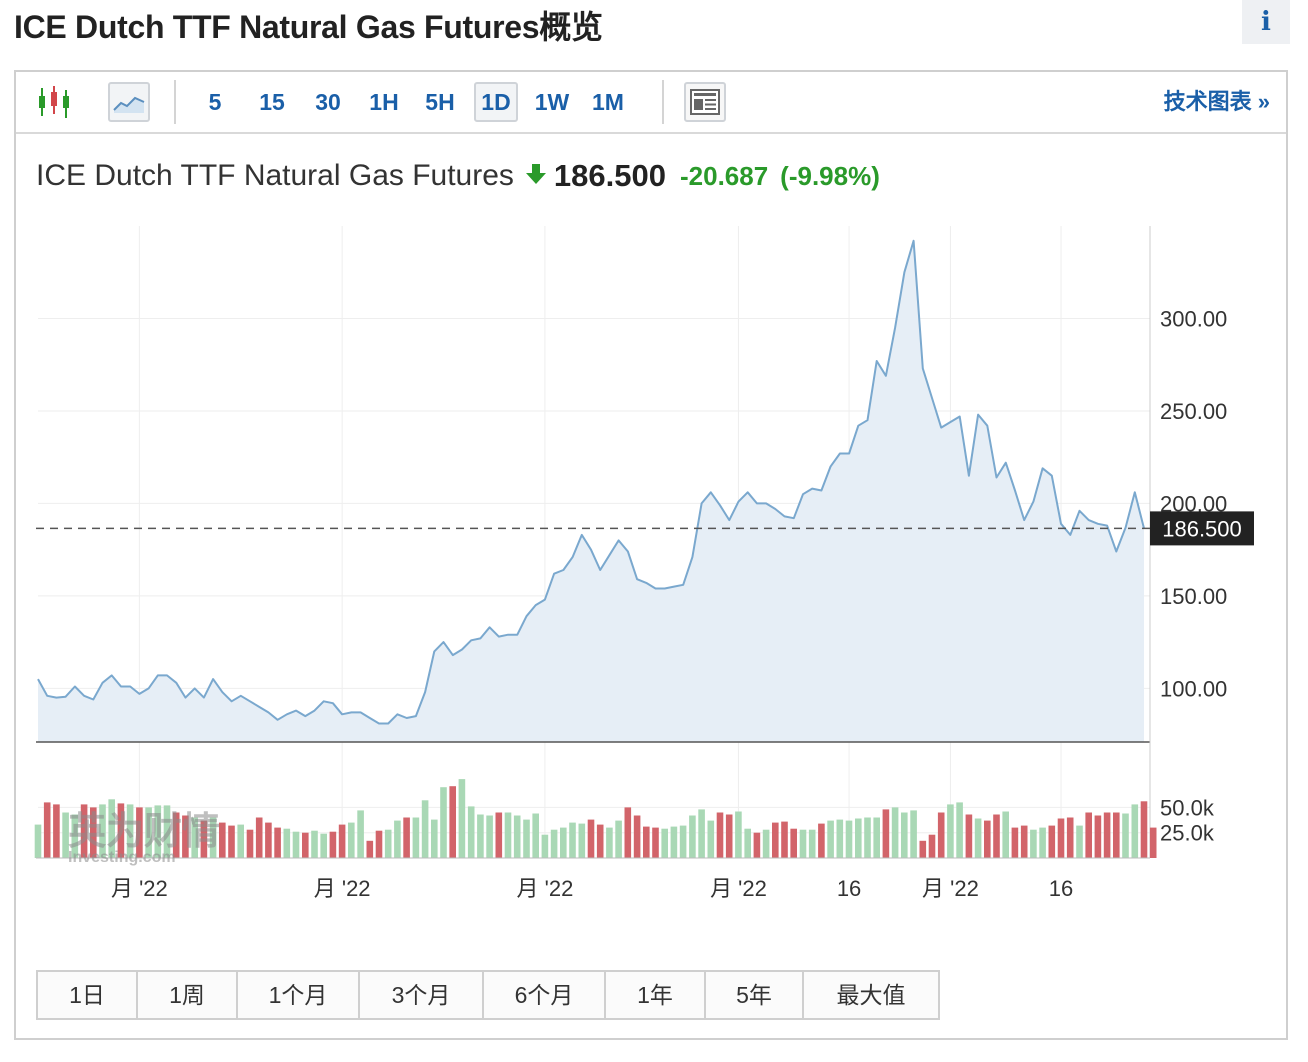 The width and height of the screenshot is (1308, 1062). Describe the element at coordinates (609, 175) in the screenshot. I see `last-price: 186.500` at that location.